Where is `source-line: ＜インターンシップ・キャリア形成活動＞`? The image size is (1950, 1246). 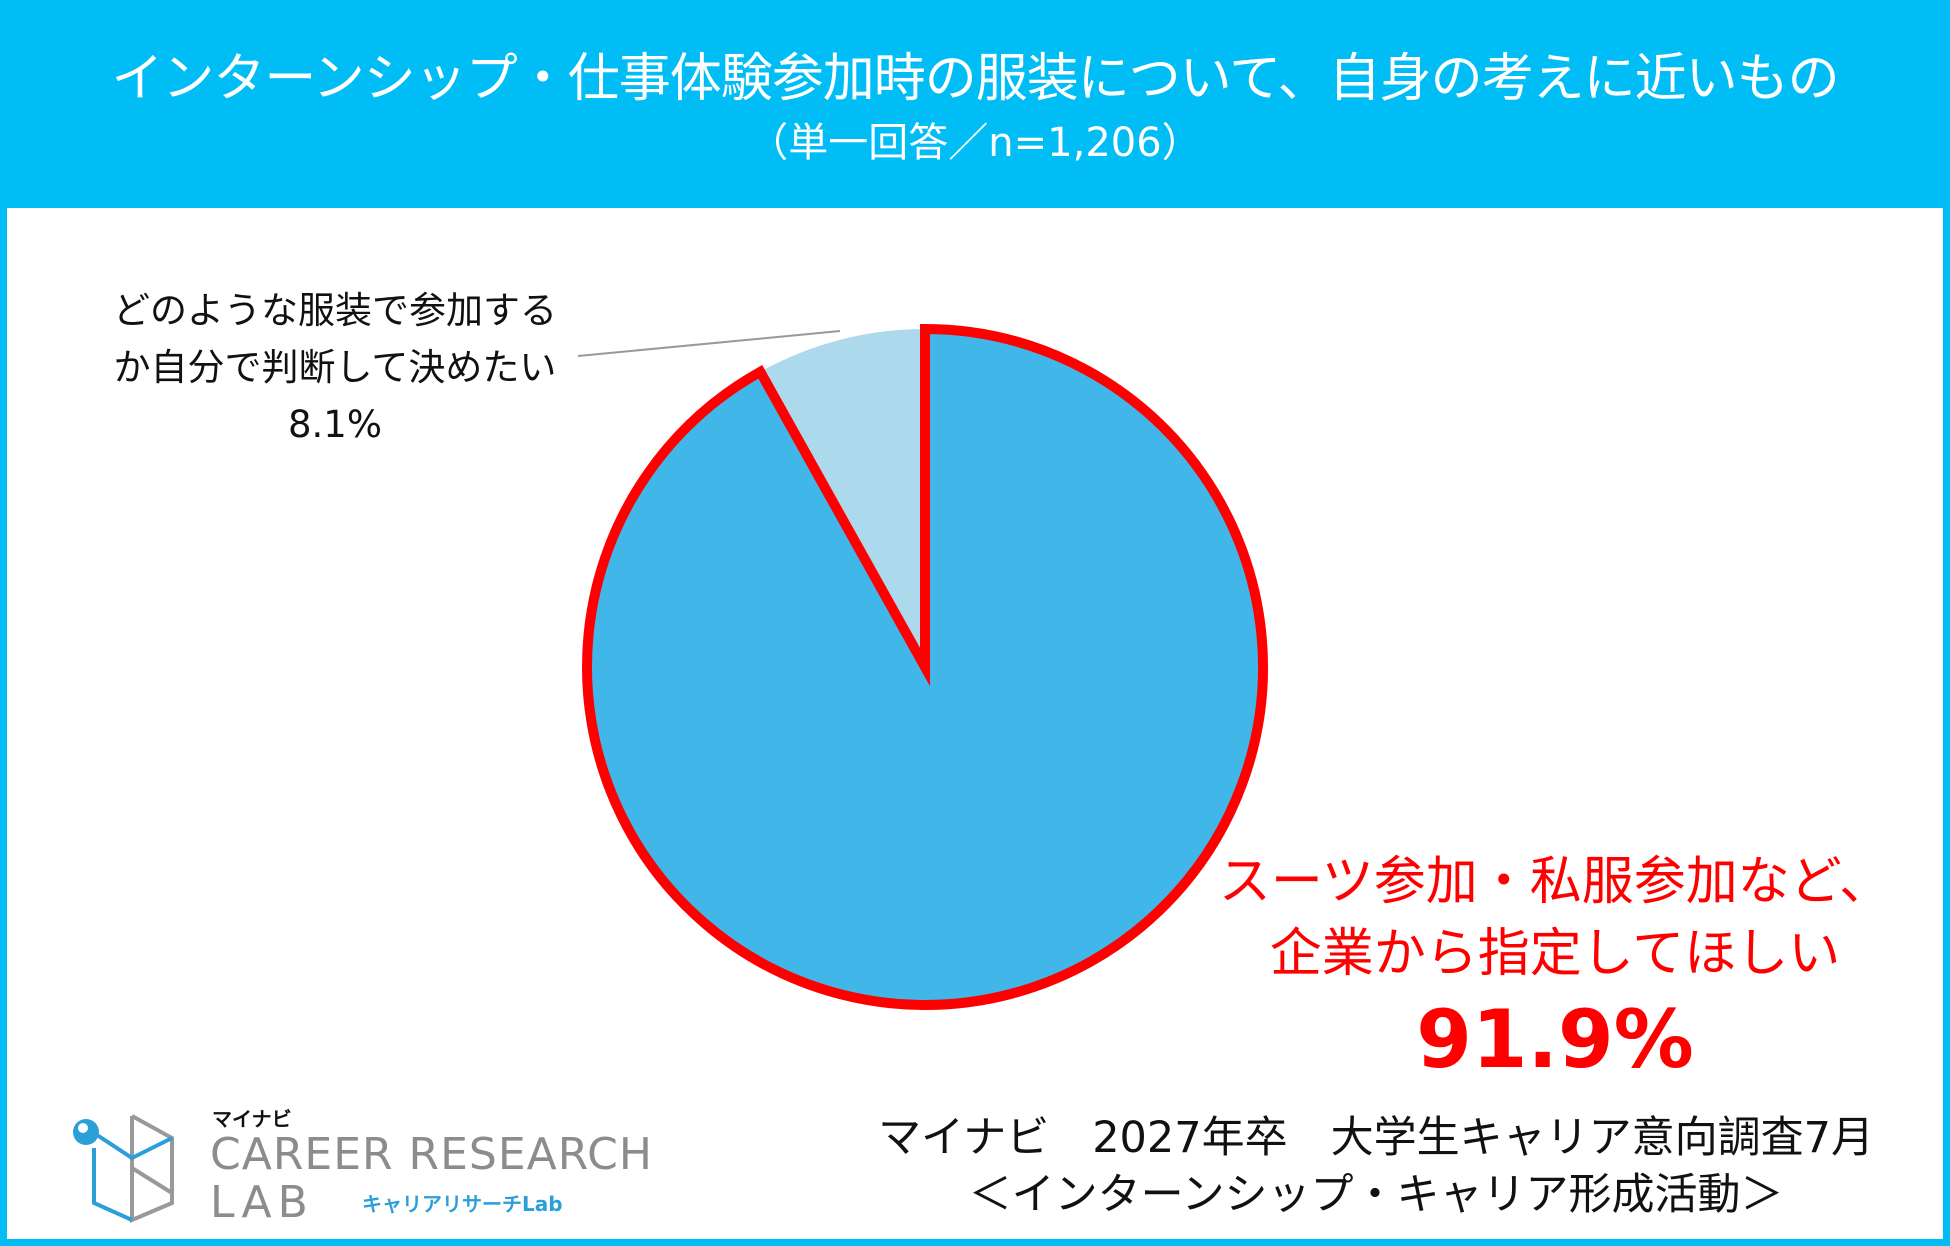
source-line: ＜インターンシップ・キャリア形成活動＞ is located at coordinates (1376, 1195).